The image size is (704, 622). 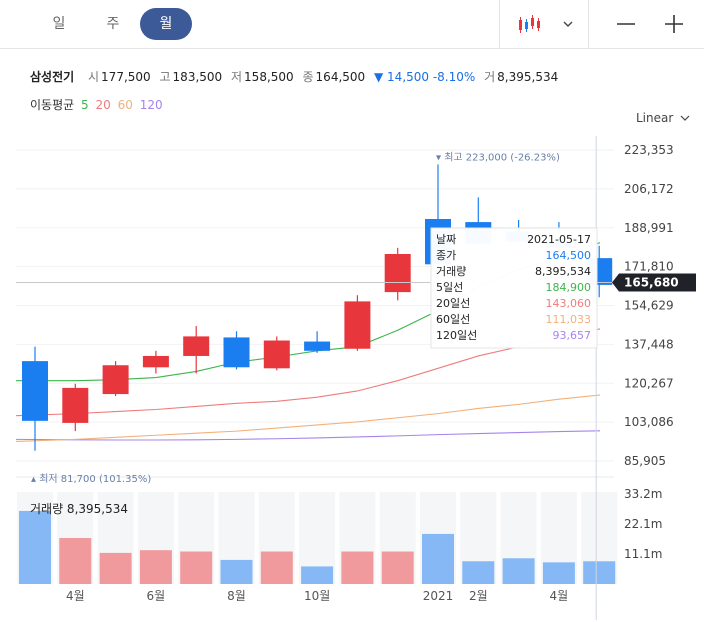 What do you see at coordinates (498, 157) in the screenshot?
I see `max-marker: ▾ 최고 223,000 (-26.23%)` at bounding box center [498, 157].